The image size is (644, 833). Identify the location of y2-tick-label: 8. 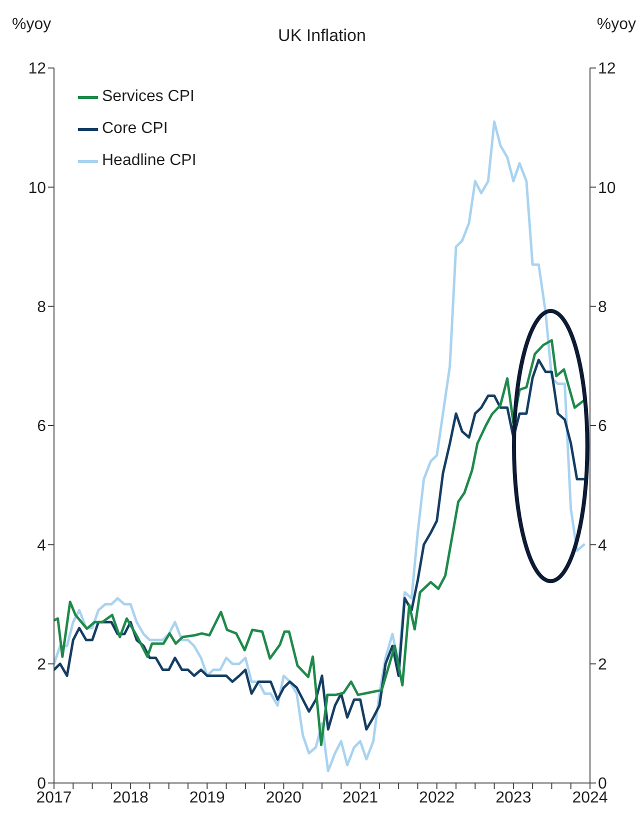
(602, 307).